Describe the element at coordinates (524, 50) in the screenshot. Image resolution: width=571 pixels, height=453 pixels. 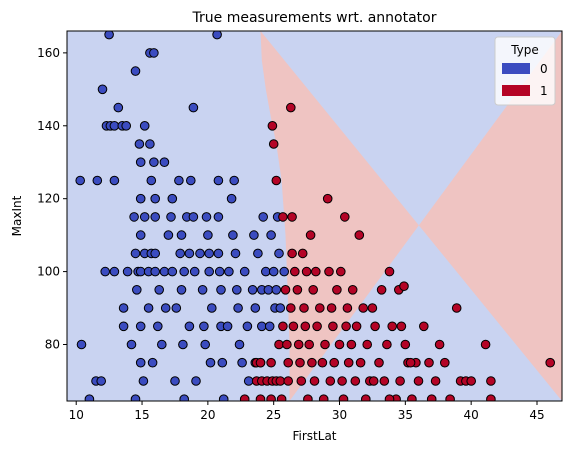
I see `legend-title: Type` at that location.